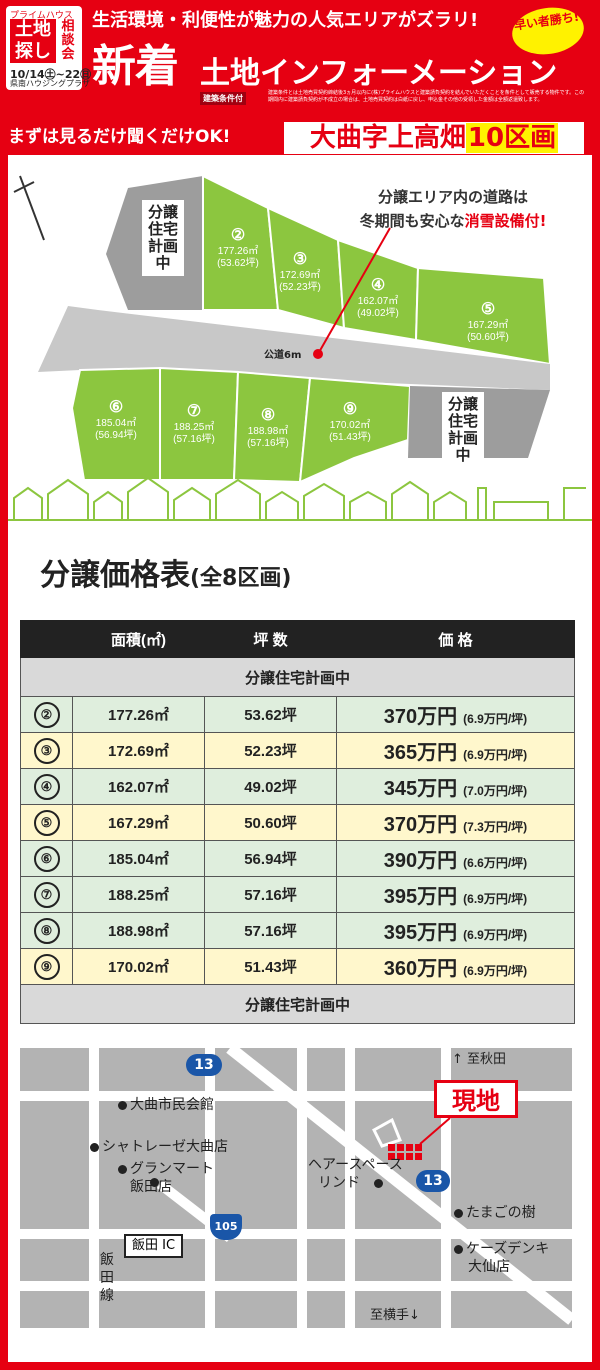  What do you see at coordinates (379, 73) in the screenshot?
I see `page-title: 土地インフォーメーション` at bounding box center [379, 73].